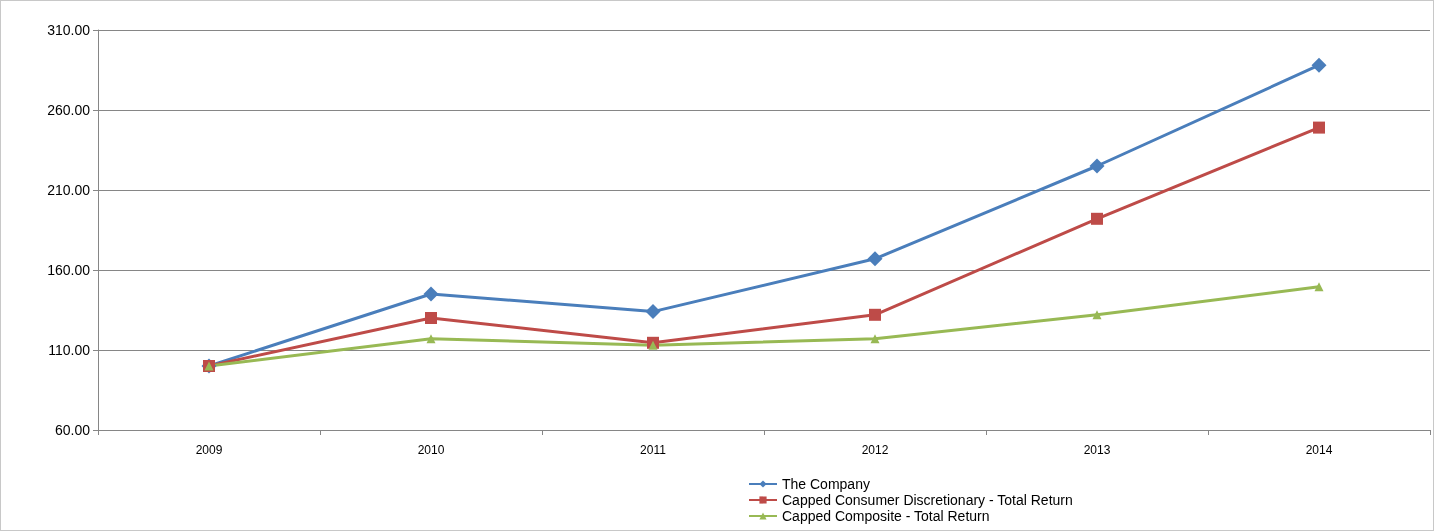 Image resolution: width=1434 pixels, height=531 pixels. What do you see at coordinates (927, 500) in the screenshot?
I see `legend-label: Capped Consumer Discretionary - Total Return` at bounding box center [927, 500].